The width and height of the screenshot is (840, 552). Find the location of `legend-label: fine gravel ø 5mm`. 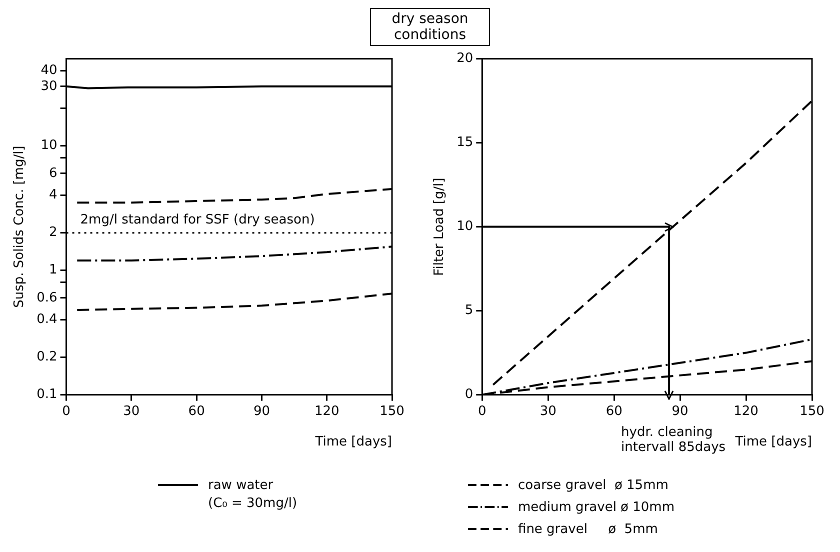

legend-label: fine gravel ø 5mm is located at coordinates (588, 529).